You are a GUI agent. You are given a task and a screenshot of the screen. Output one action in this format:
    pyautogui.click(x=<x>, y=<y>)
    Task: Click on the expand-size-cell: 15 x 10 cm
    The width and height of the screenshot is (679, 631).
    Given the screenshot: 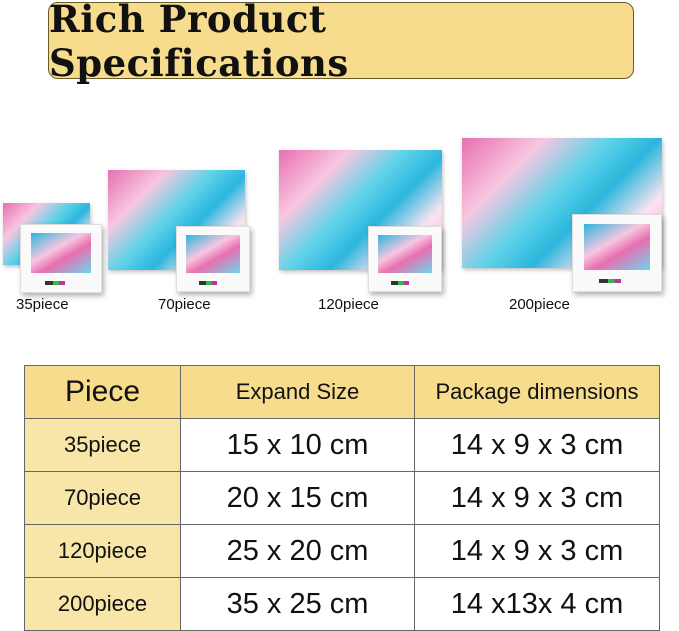 What is the action you would take?
    pyautogui.click(x=297, y=445)
    